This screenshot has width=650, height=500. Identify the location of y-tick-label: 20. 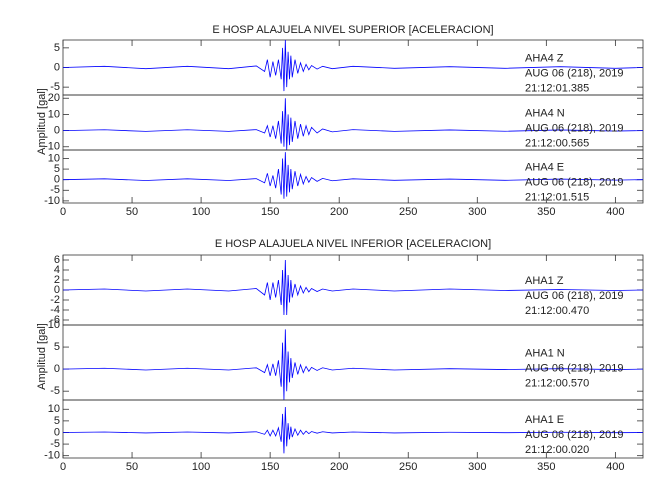
(54, 98).